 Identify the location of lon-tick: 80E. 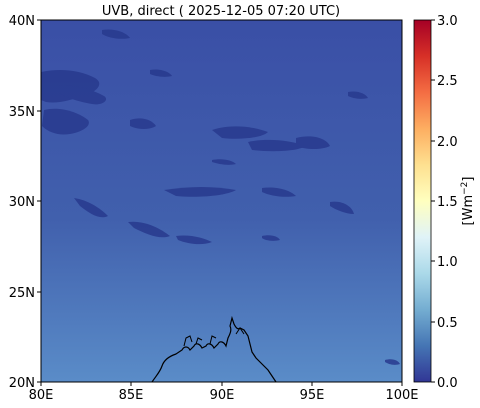
(41, 392).